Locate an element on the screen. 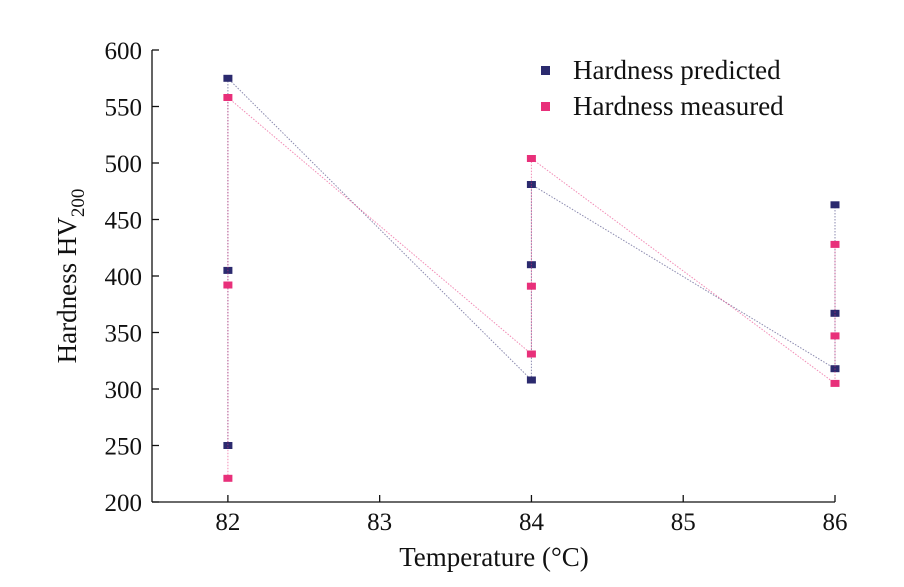 This screenshot has width=904, height=587. y-axis-label-subscript: 200 is located at coordinates (78, 203).